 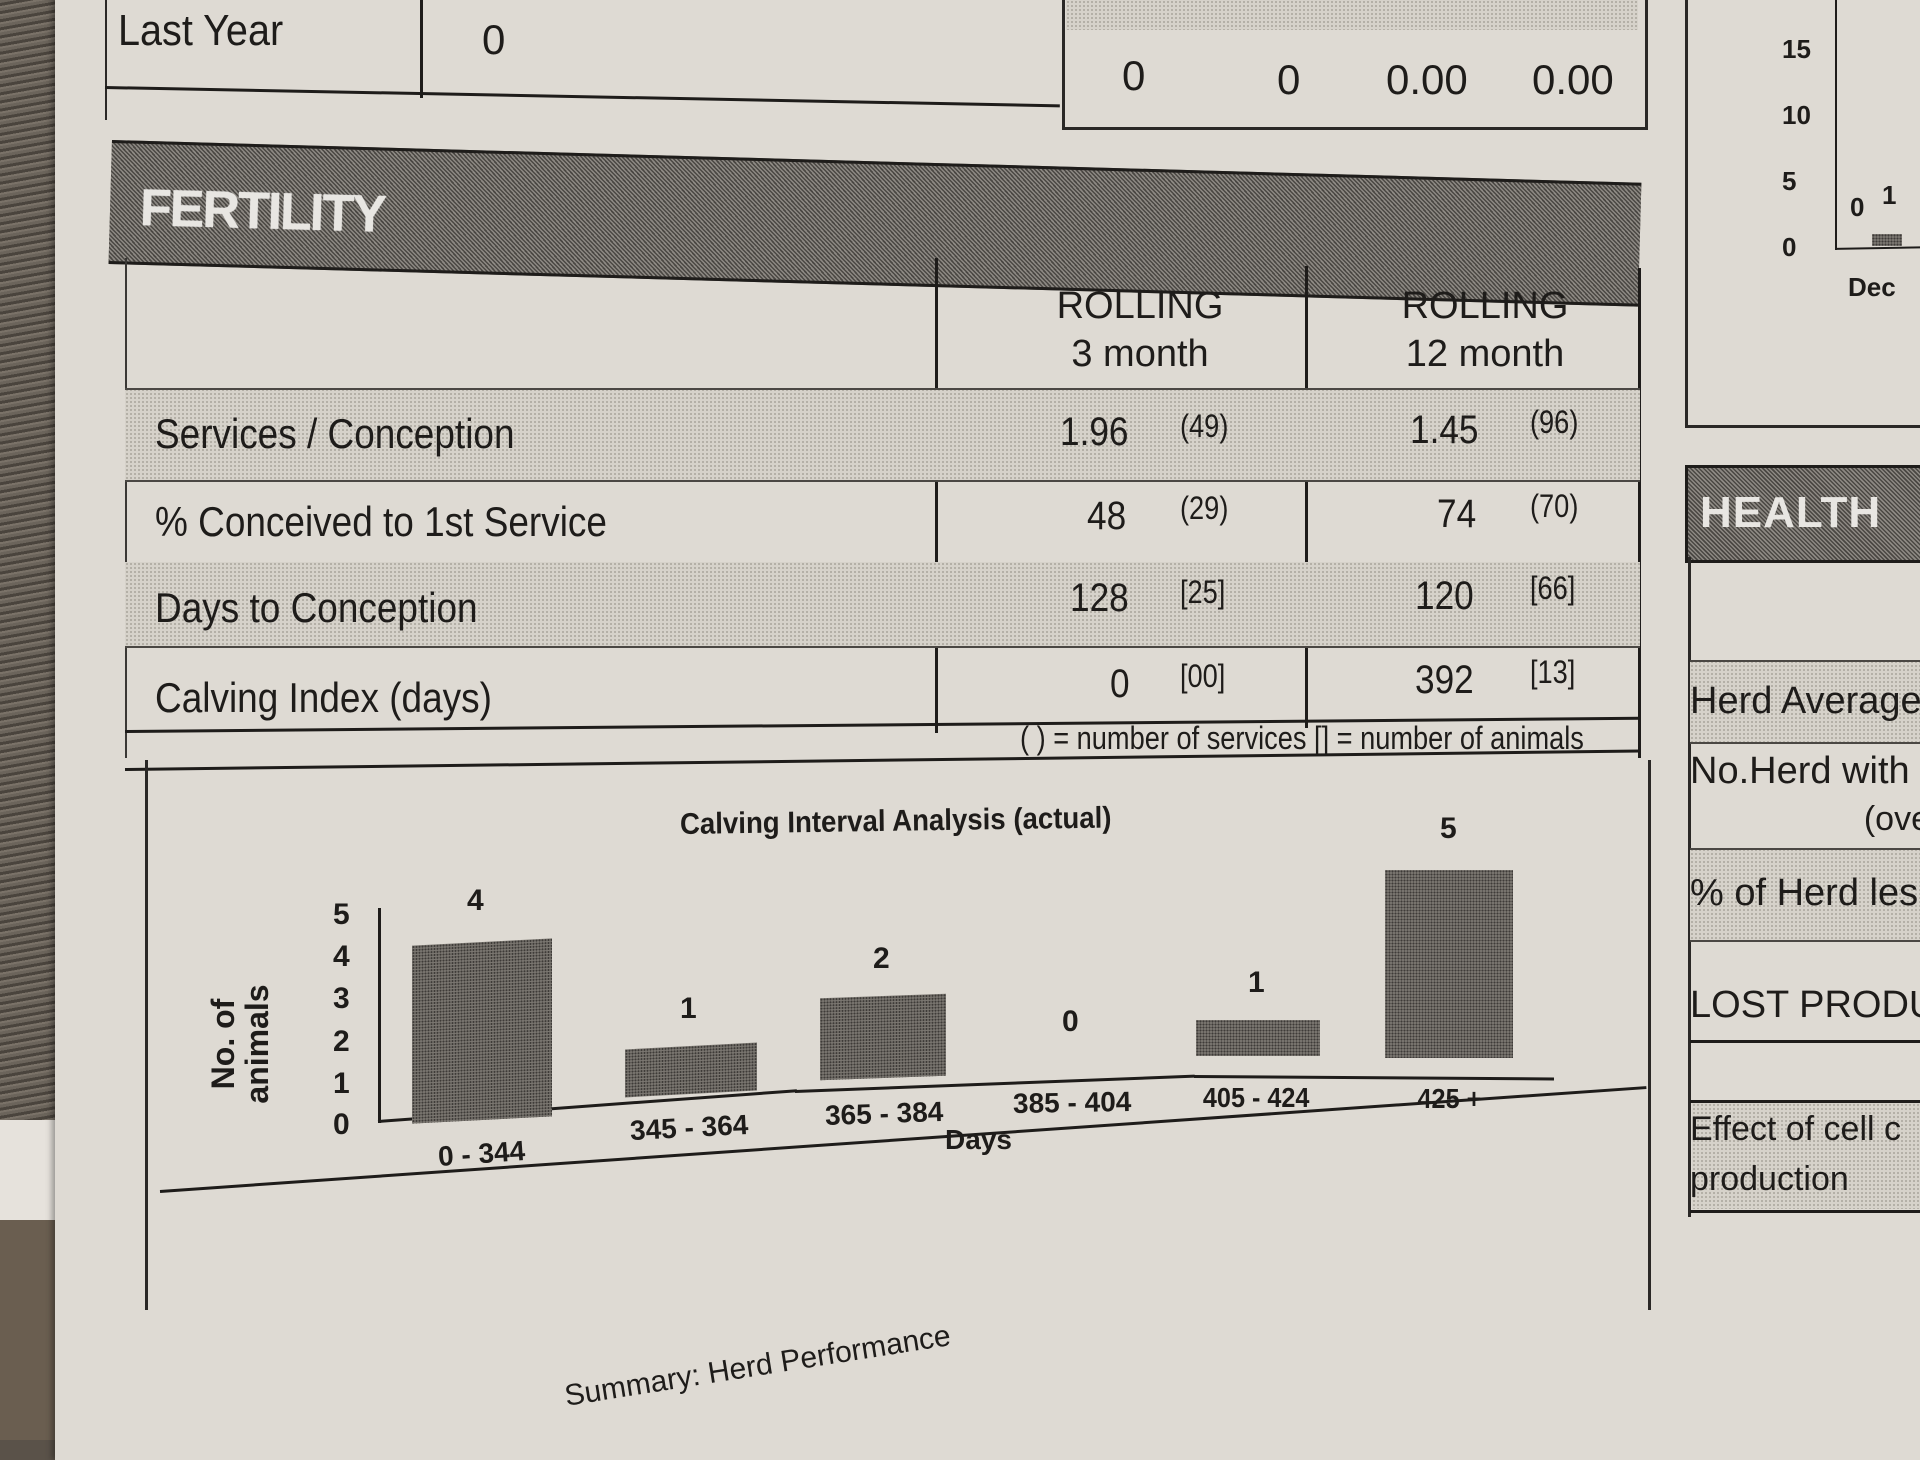 What do you see at coordinates (1099, 598) in the screenshot?
I see `rolling-3m-value: 128` at bounding box center [1099, 598].